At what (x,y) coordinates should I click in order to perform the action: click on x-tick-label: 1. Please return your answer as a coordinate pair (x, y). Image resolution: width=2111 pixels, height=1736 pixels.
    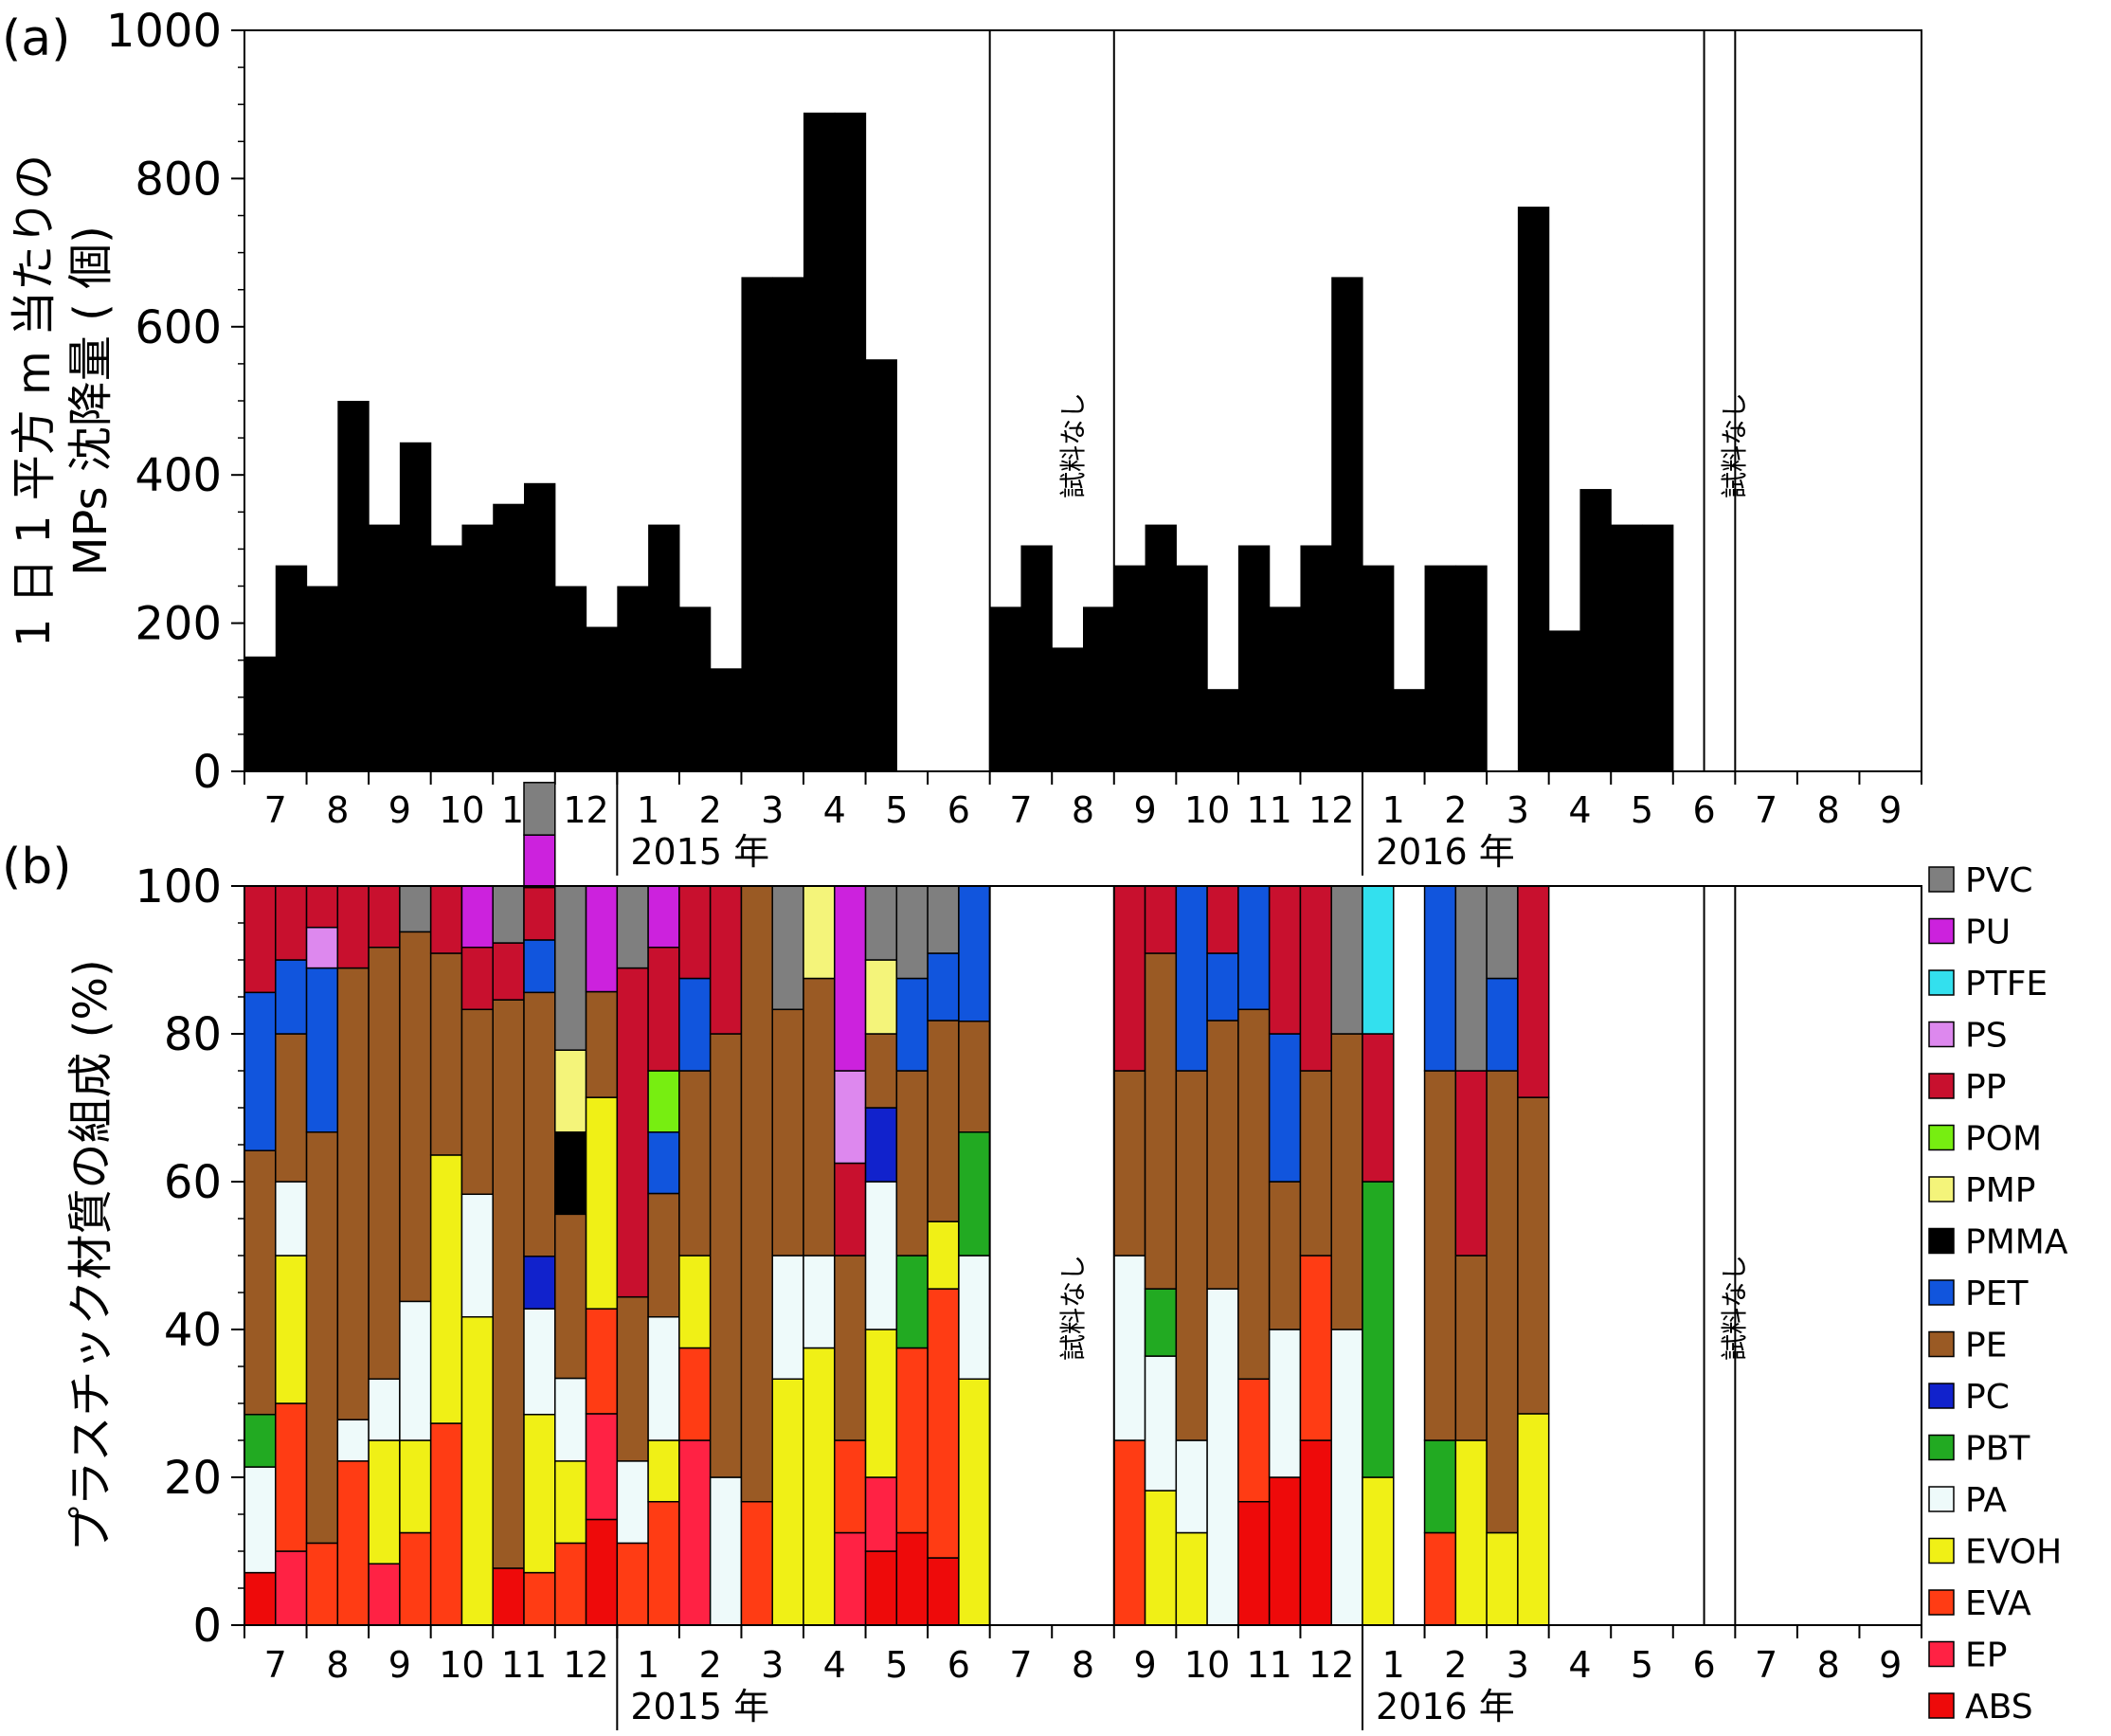
    Looking at the image, I should click on (648, 810).